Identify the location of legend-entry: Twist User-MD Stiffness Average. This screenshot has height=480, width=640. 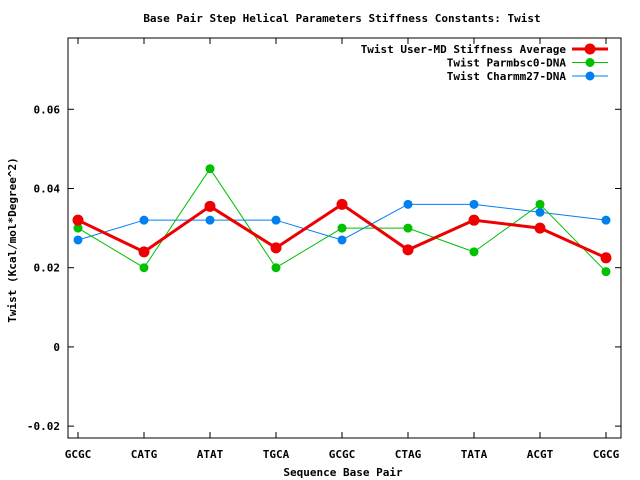
(484, 49).